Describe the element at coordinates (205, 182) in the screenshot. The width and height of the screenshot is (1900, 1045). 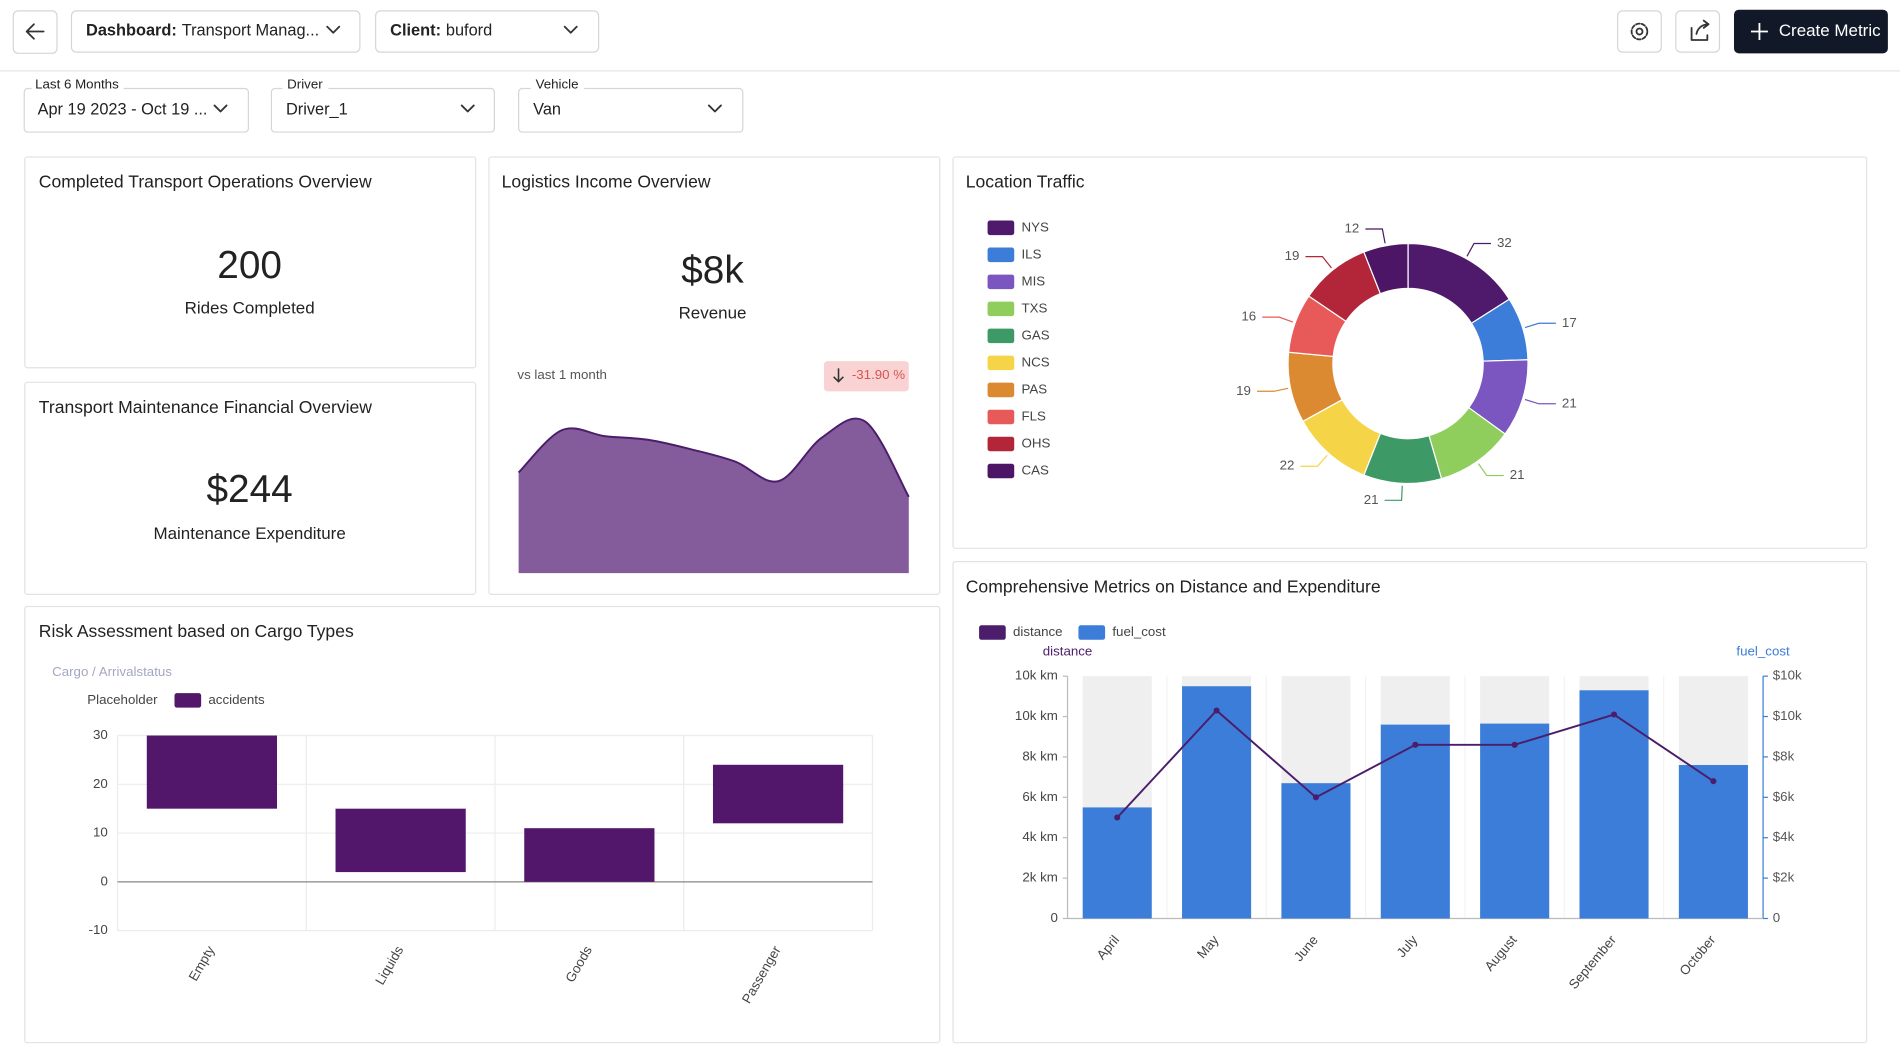
I see `card-title: Completed Transport Operations Overview` at that location.